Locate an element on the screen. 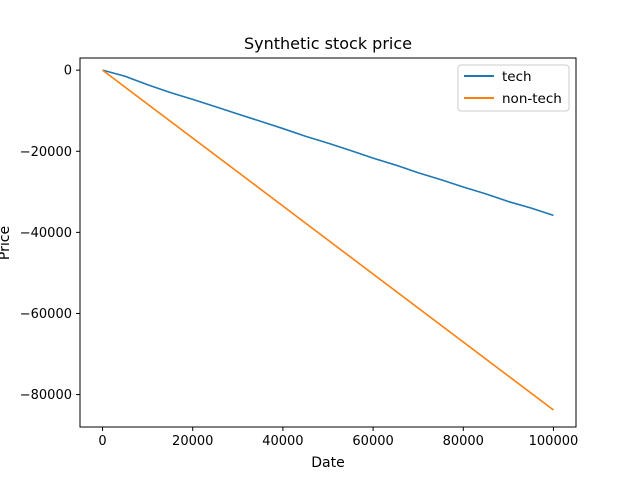 This screenshot has height=480, width=640. chart-title: Synthetic stock price is located at coordinates (328, 43).